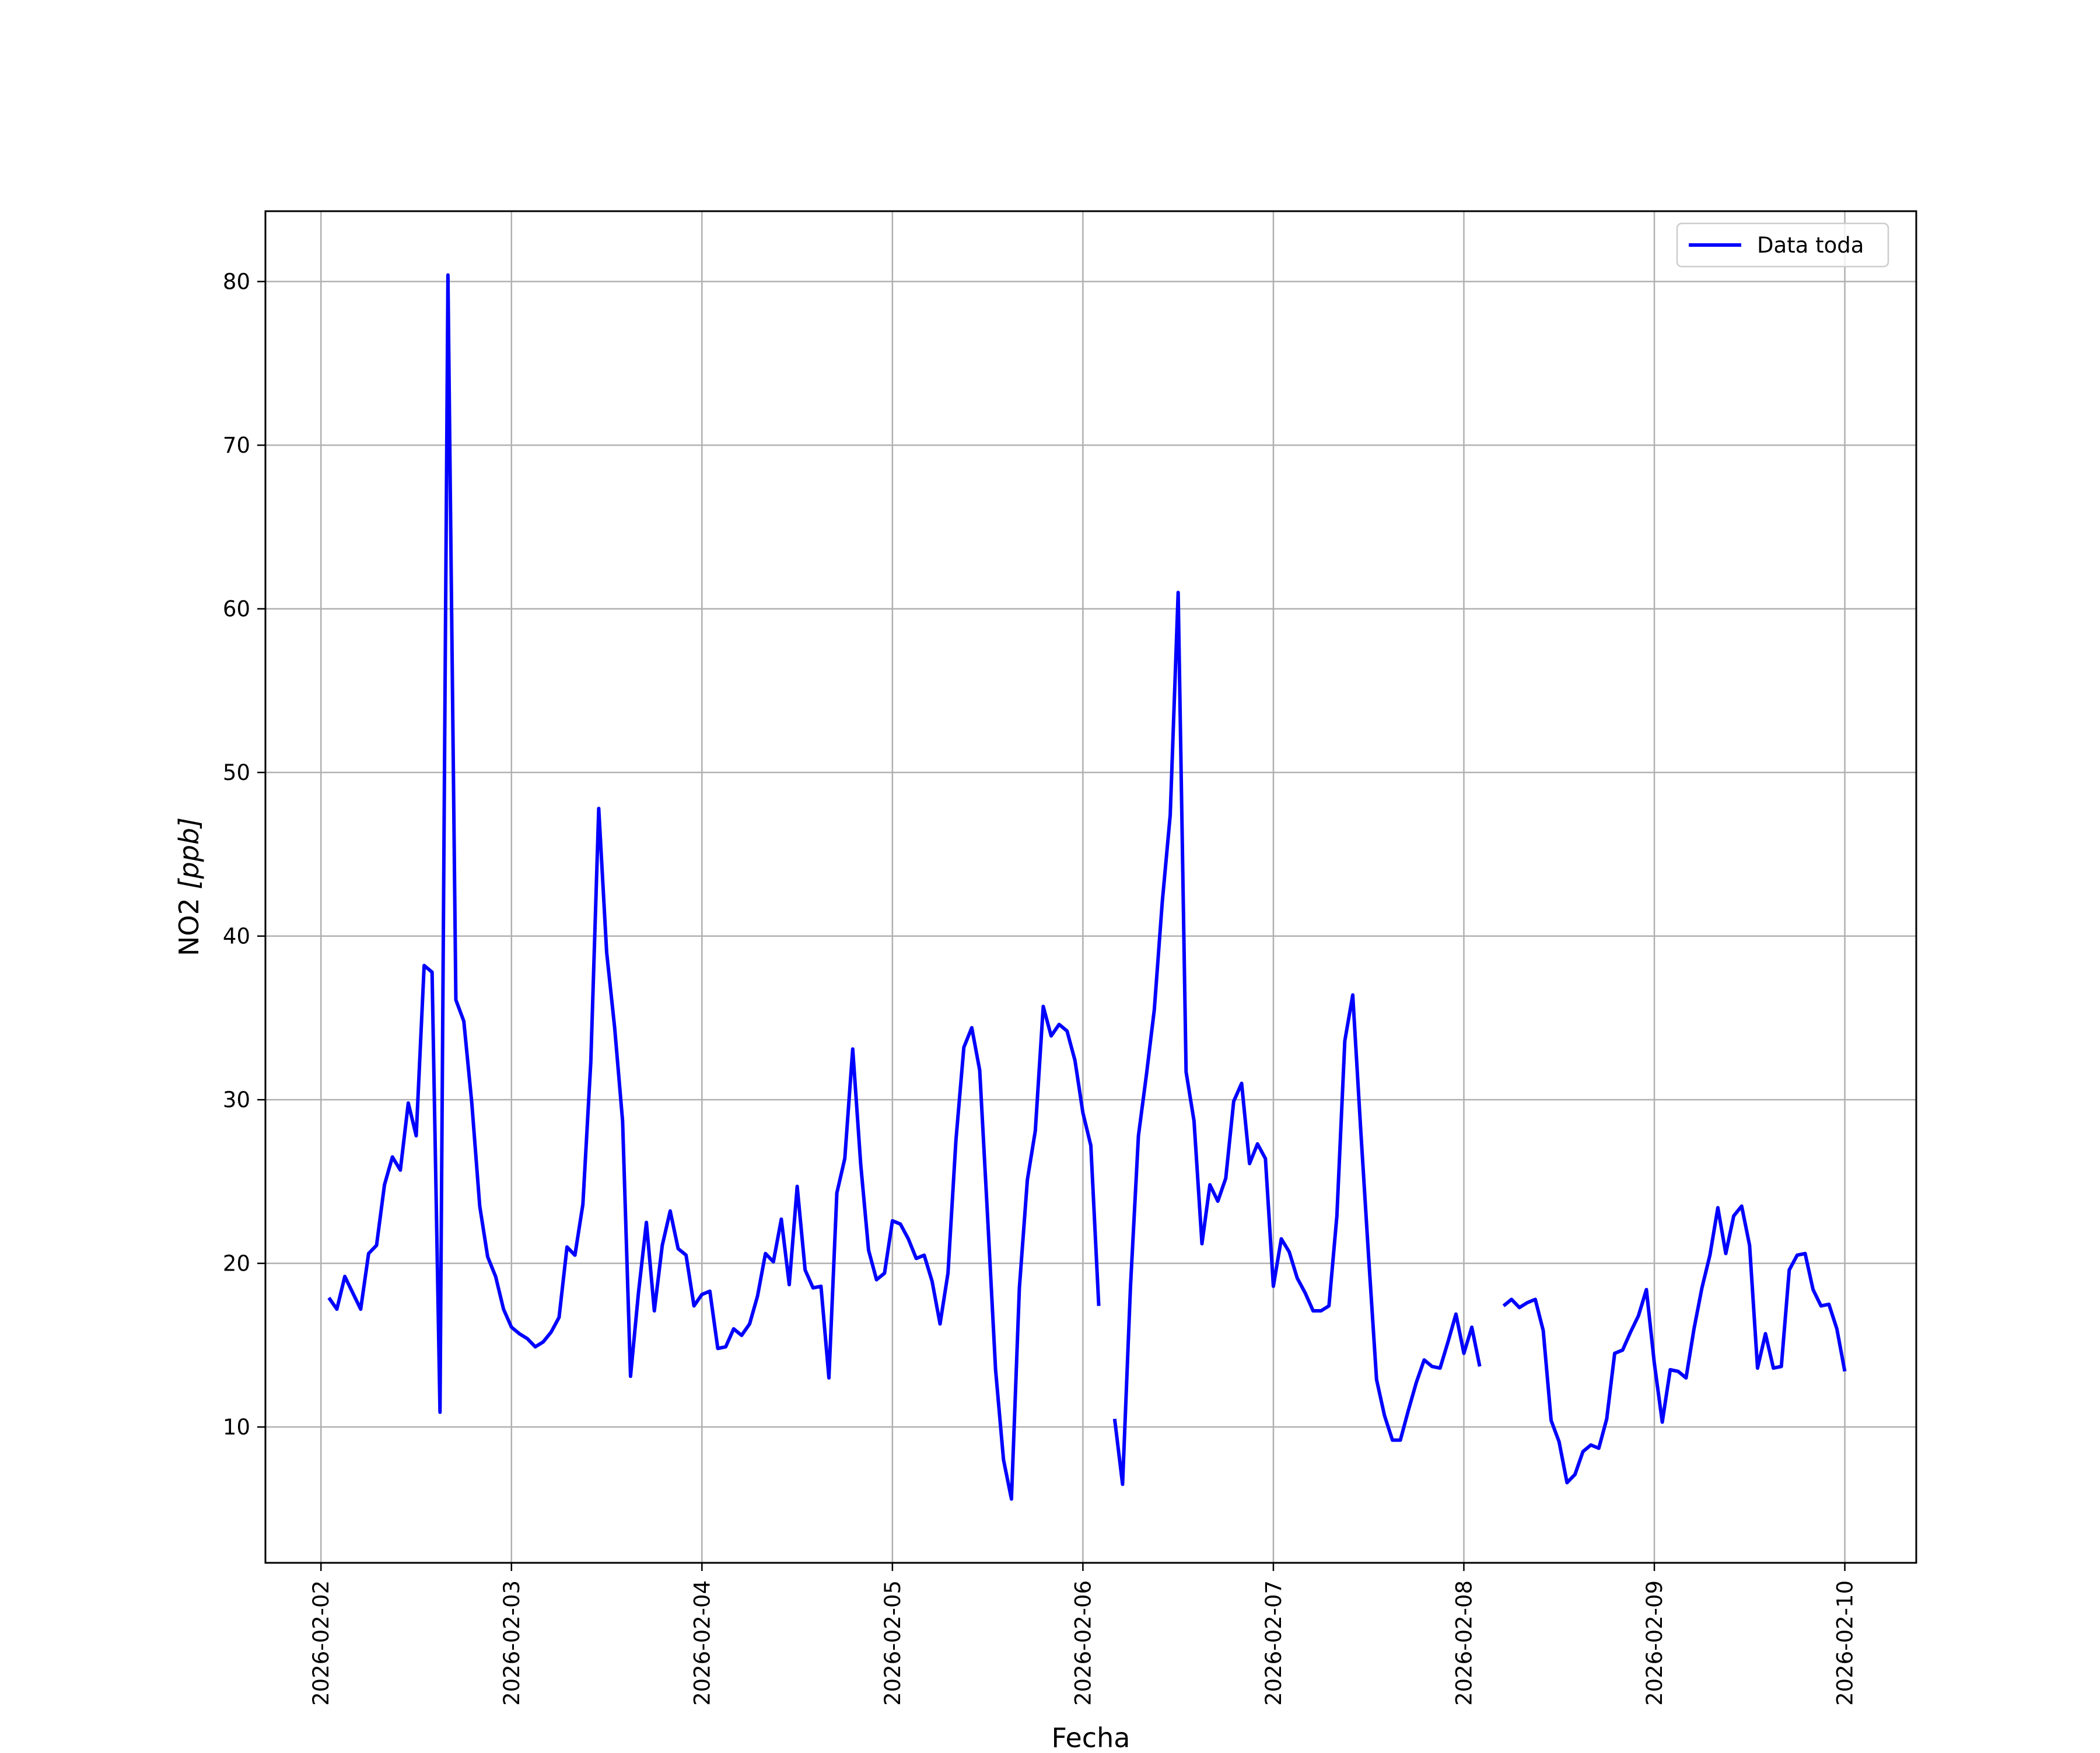  What do you see at coordinates (1273, 1643) in the screenshot?
I see `x-tick-label: 2026-02-07` at bounding box center [1273, 1643].